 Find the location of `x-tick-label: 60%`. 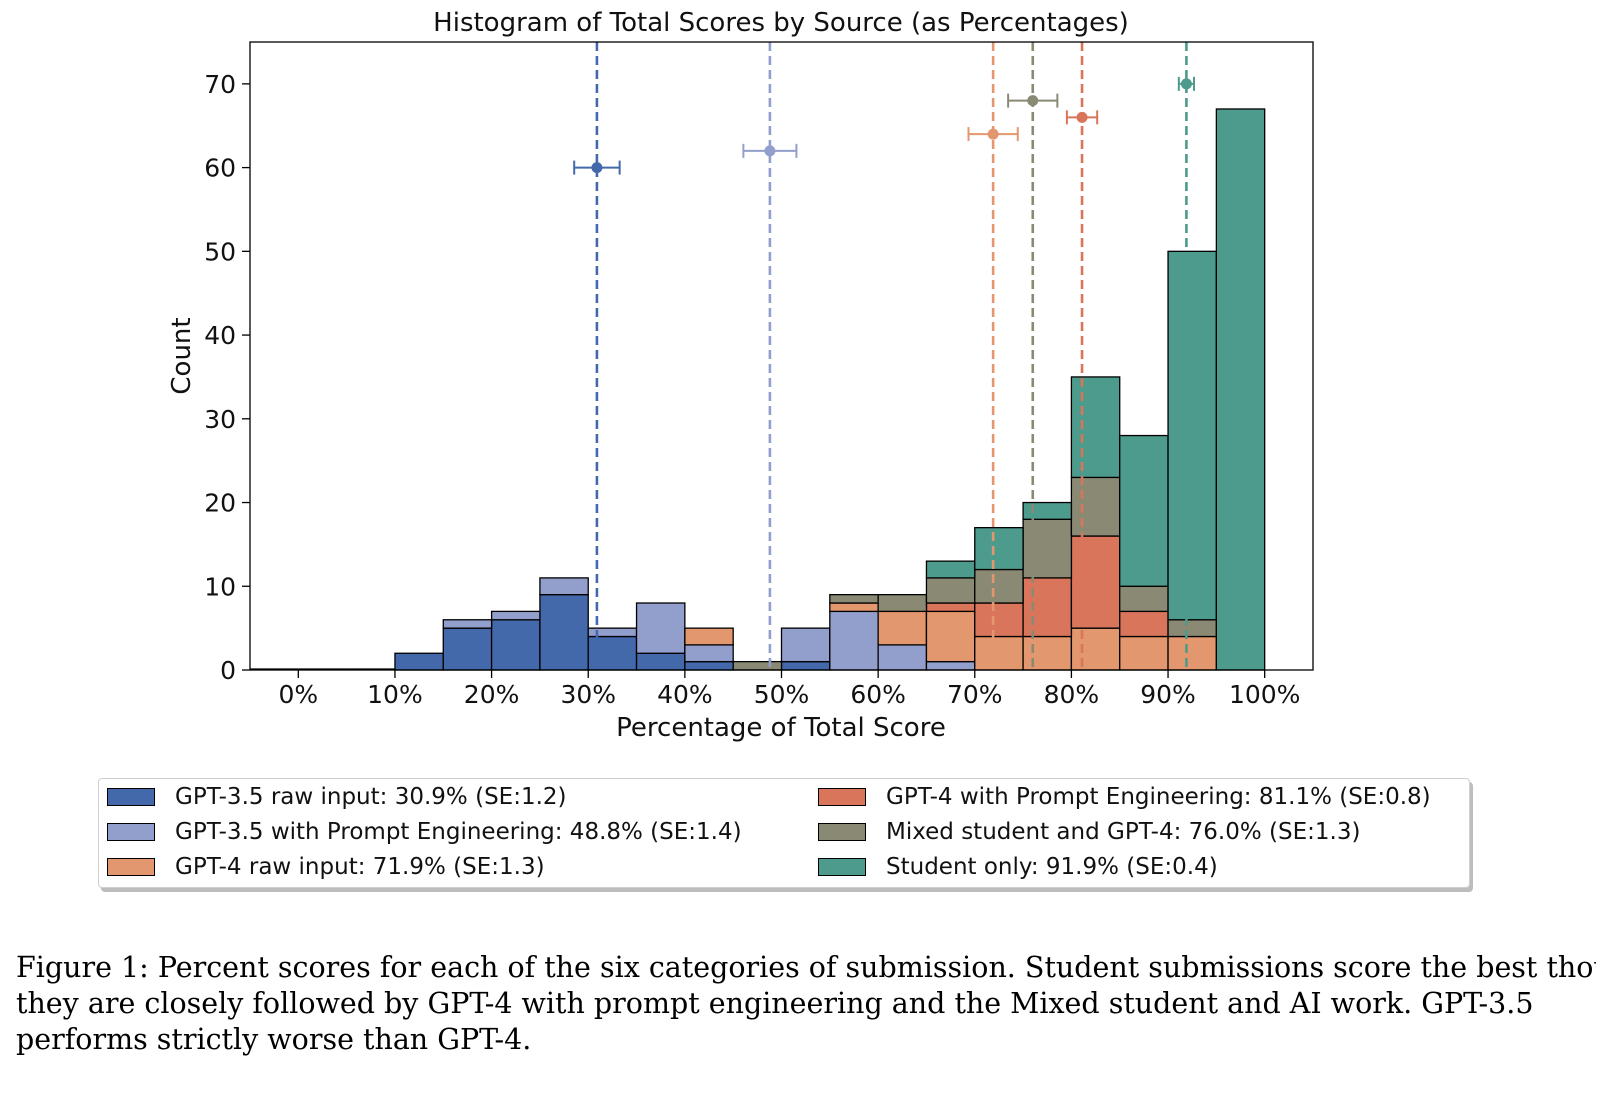

x-tick-label: 60% is located at coordinates (878, 694).